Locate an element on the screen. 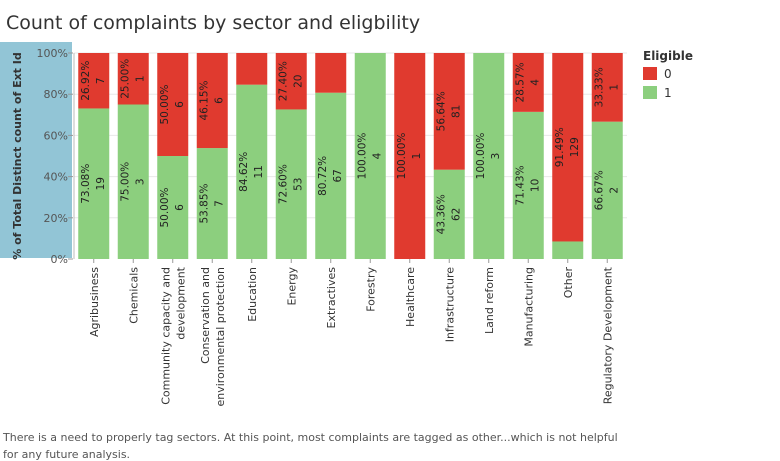  bar-percent-label: 53.85% is located at coordinates (204, 203).